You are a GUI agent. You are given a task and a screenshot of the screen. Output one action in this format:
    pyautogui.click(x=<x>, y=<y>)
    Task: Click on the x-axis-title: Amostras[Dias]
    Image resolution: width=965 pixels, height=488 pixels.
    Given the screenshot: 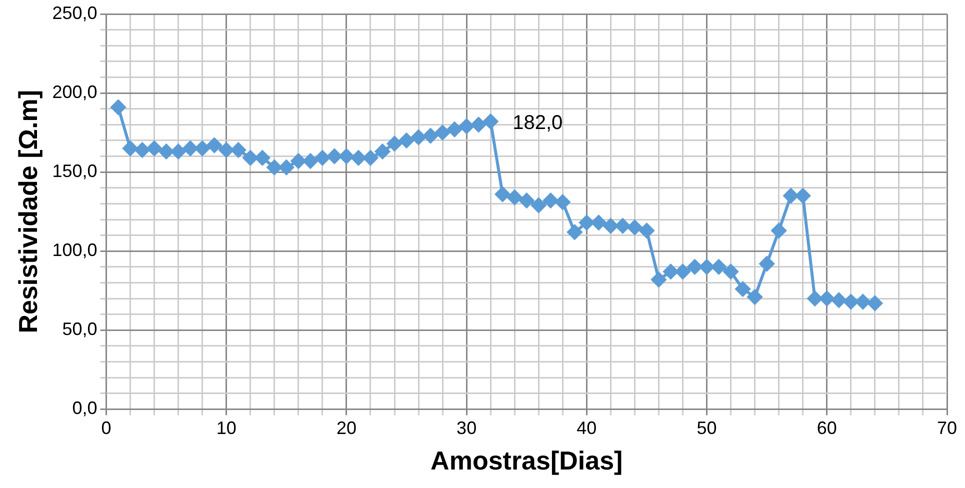 What is the action you would take?
    pyautogui.click(x=526, y=461)
    